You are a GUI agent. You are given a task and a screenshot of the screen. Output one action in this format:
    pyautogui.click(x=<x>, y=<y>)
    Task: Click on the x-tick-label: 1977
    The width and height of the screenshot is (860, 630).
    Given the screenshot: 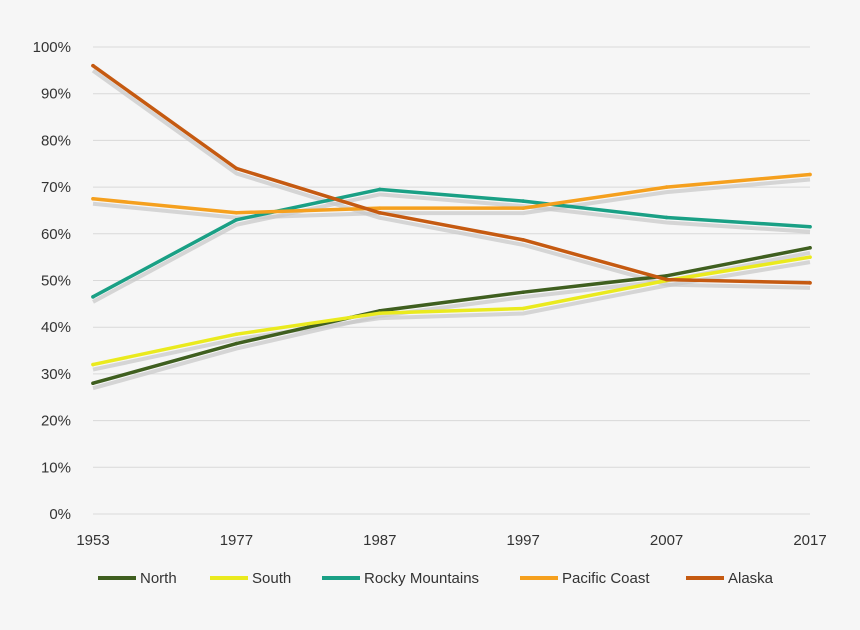 What is the action you would take?
    pyautogui.click(x=236, y=540)
    